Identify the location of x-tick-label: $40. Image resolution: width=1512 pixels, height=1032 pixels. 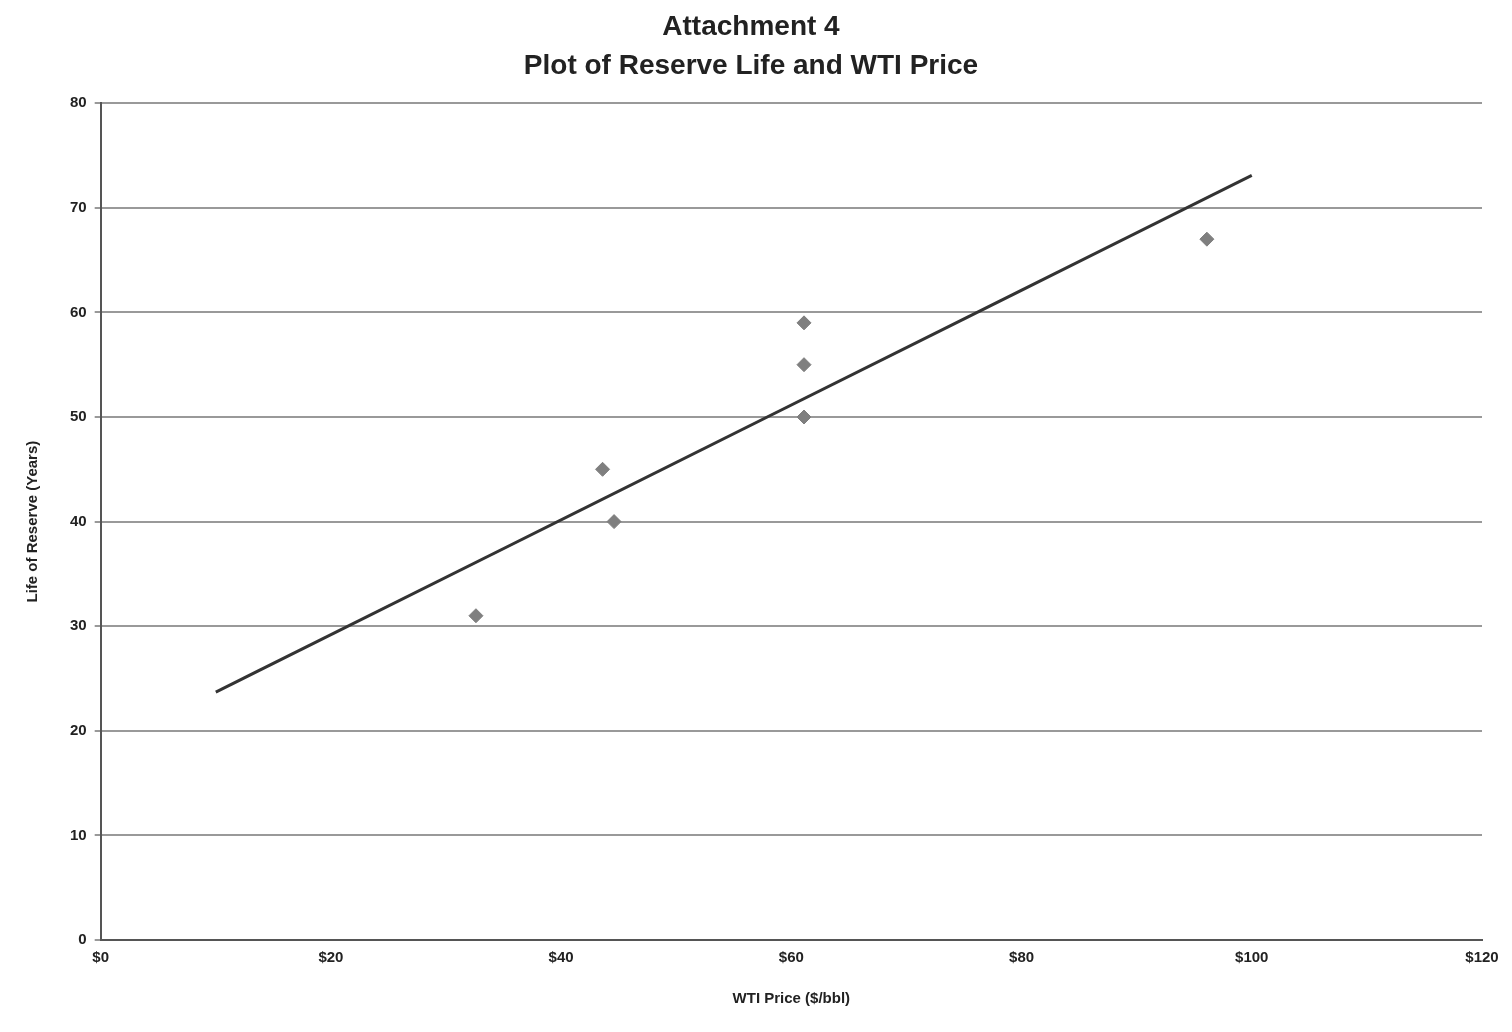
(561, 957).